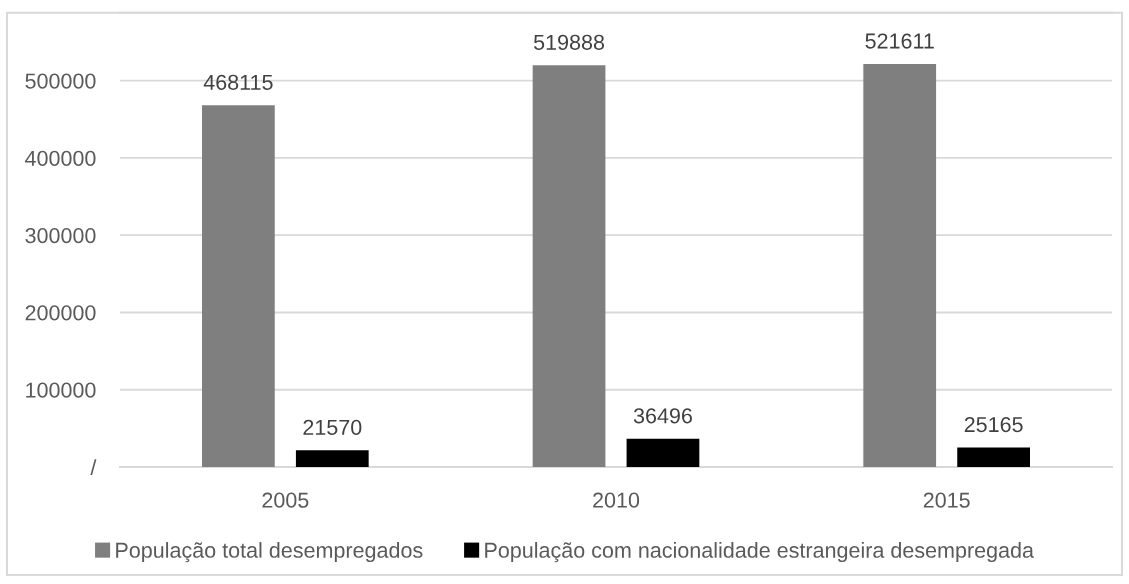 The image size is (1129, 584). Describe the element at coordinates (238, 82) in the screenshot. I see `data-label: 468115` at that location.